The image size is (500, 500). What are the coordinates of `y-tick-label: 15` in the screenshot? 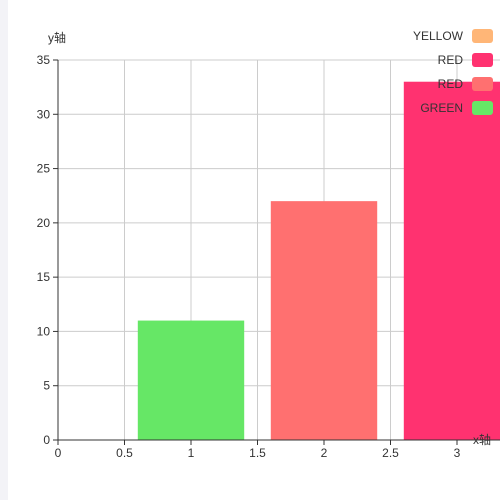 It's located at (44, 277).